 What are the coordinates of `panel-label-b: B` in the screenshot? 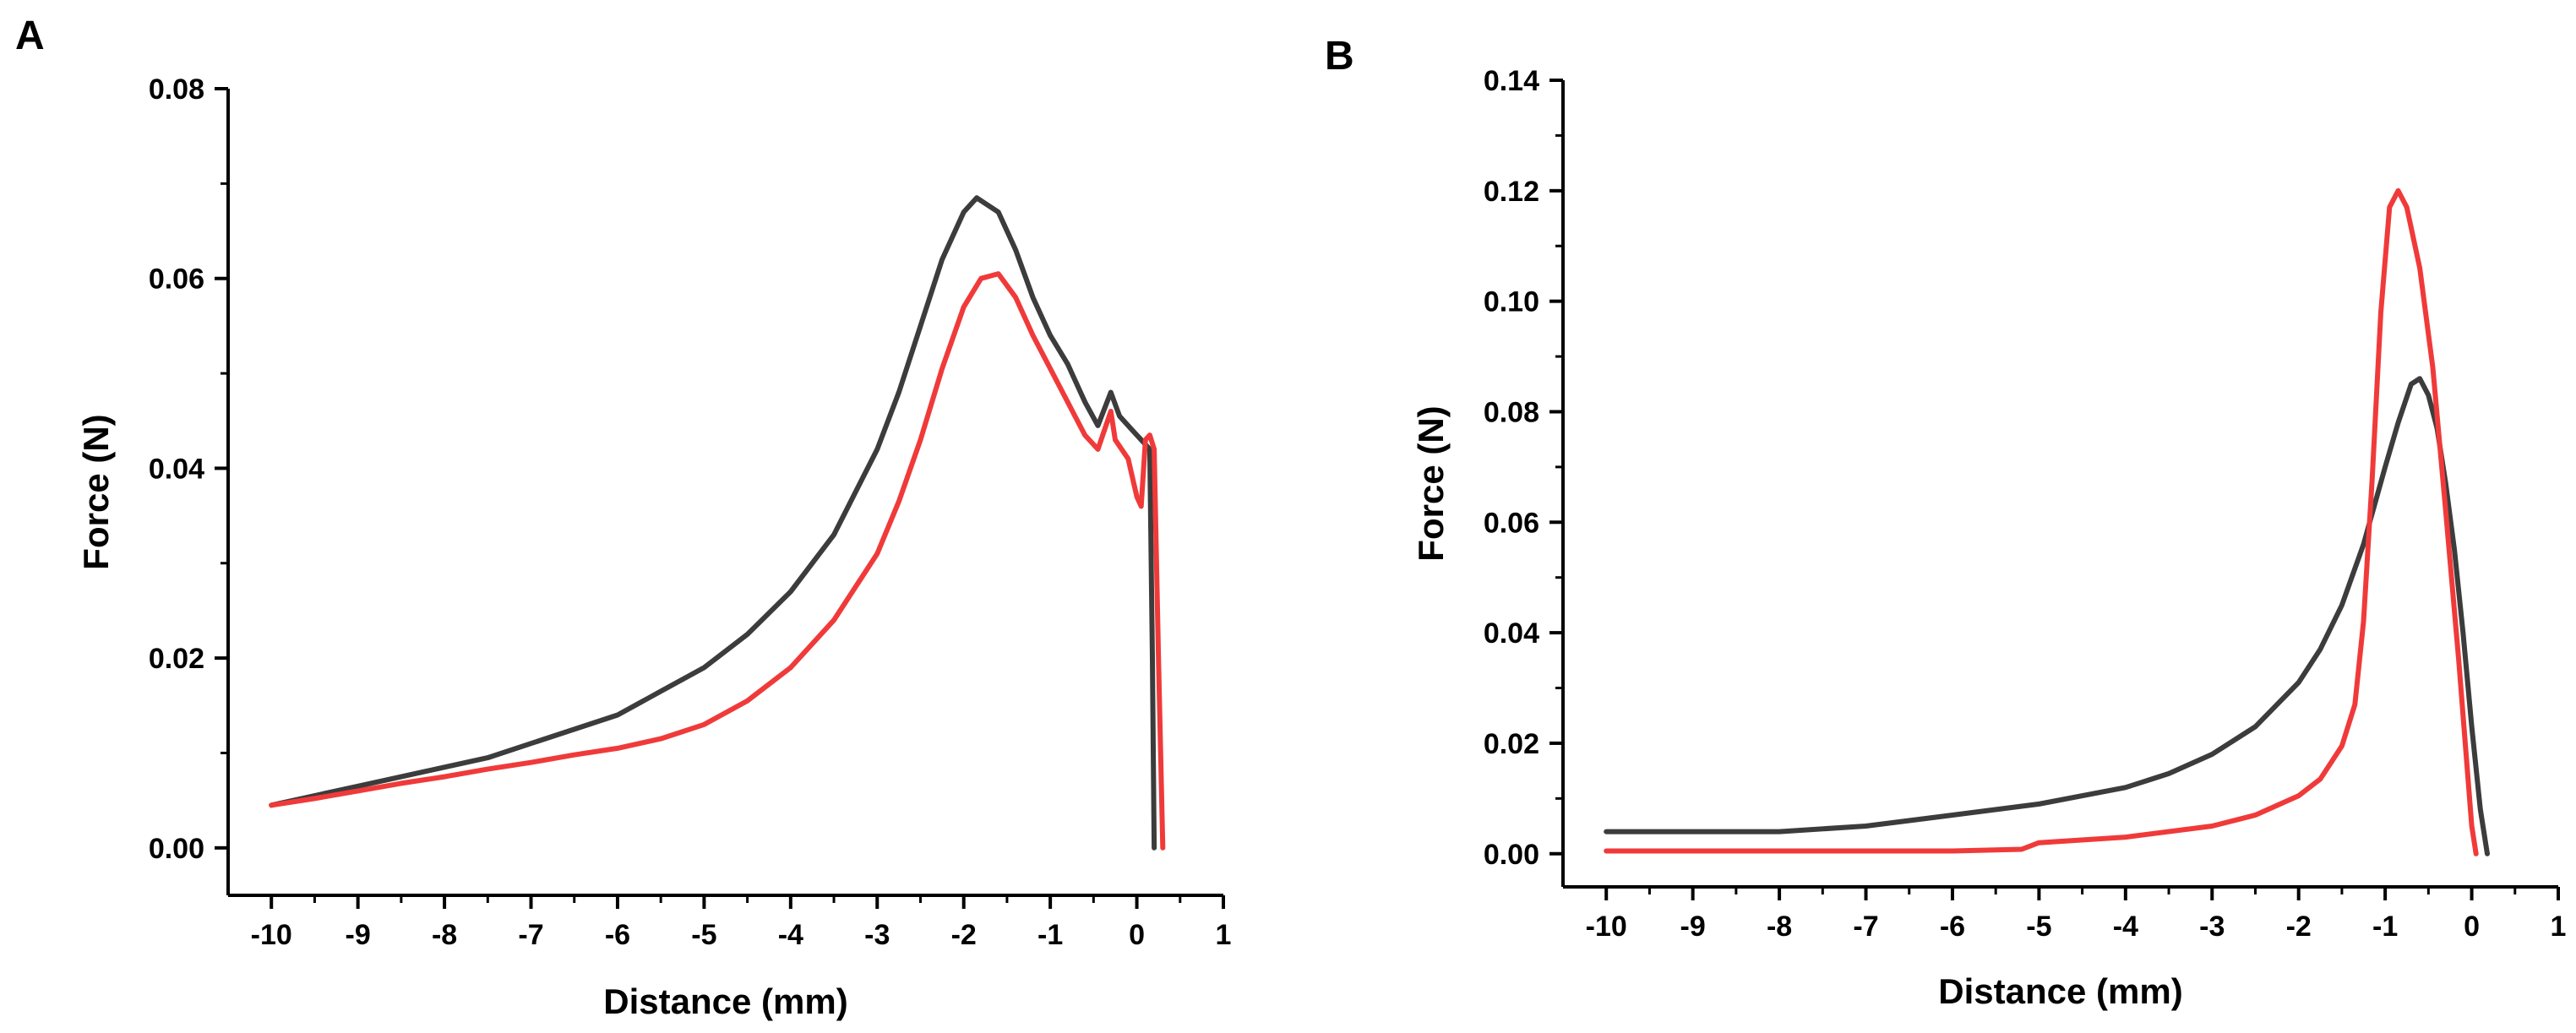 It's located at (1339, 56).